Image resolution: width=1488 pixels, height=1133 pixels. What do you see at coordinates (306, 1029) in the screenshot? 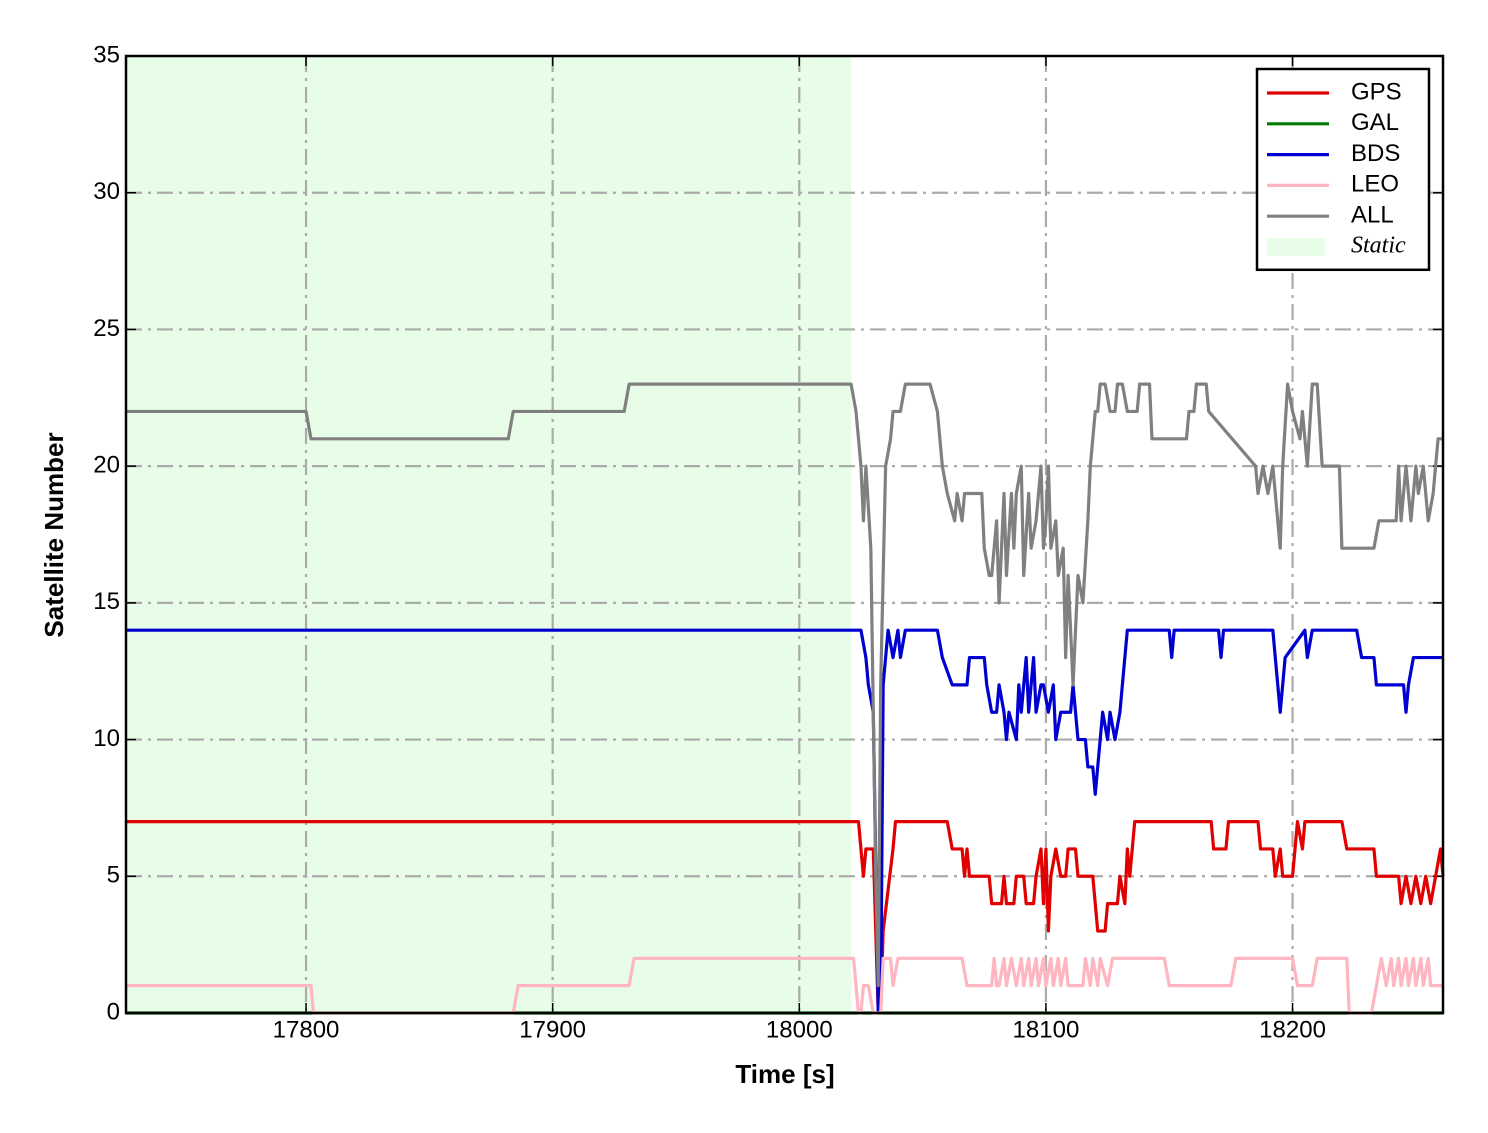
I see `x-tick-label: 17800` at bounding box center [306, 1029].